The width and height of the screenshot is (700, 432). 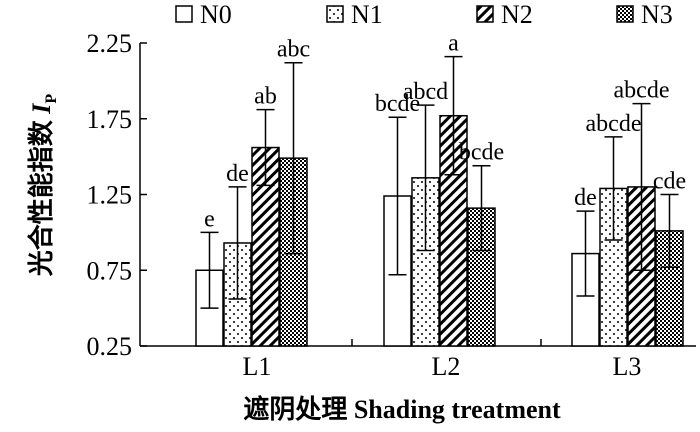 I want to click on significance-letter: abcd, so click(x=425, y=92).